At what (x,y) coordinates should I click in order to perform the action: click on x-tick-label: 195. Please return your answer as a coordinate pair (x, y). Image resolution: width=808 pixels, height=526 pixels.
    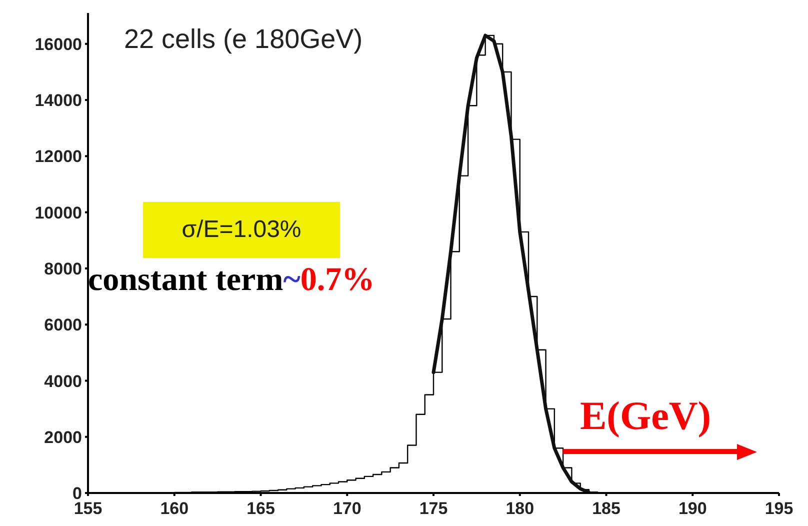
    Looking at the image, I should click on (779, 508).